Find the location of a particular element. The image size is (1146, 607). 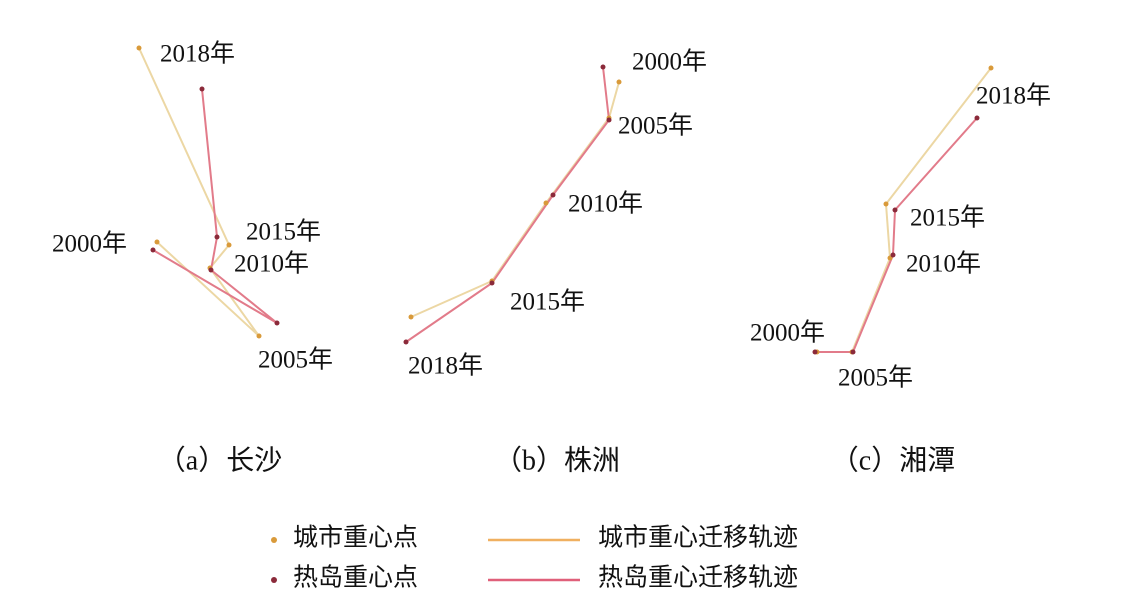

legend-heat-point is located at coordinates (274, 580).